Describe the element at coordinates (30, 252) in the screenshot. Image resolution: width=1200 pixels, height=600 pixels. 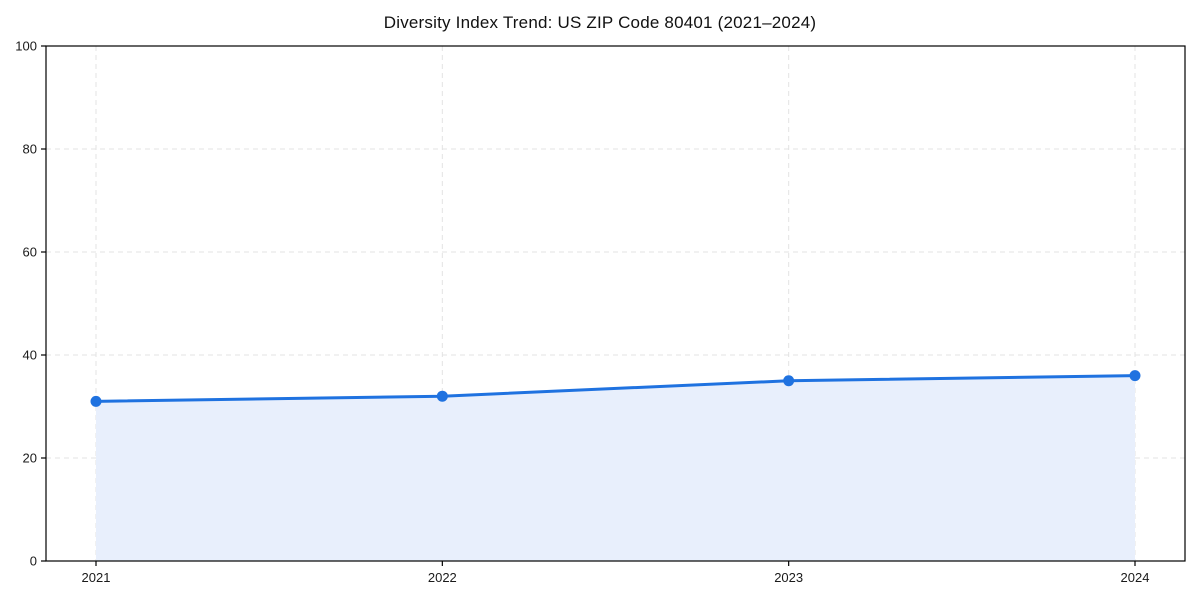
I see `y-tick-label: 60` at that location.